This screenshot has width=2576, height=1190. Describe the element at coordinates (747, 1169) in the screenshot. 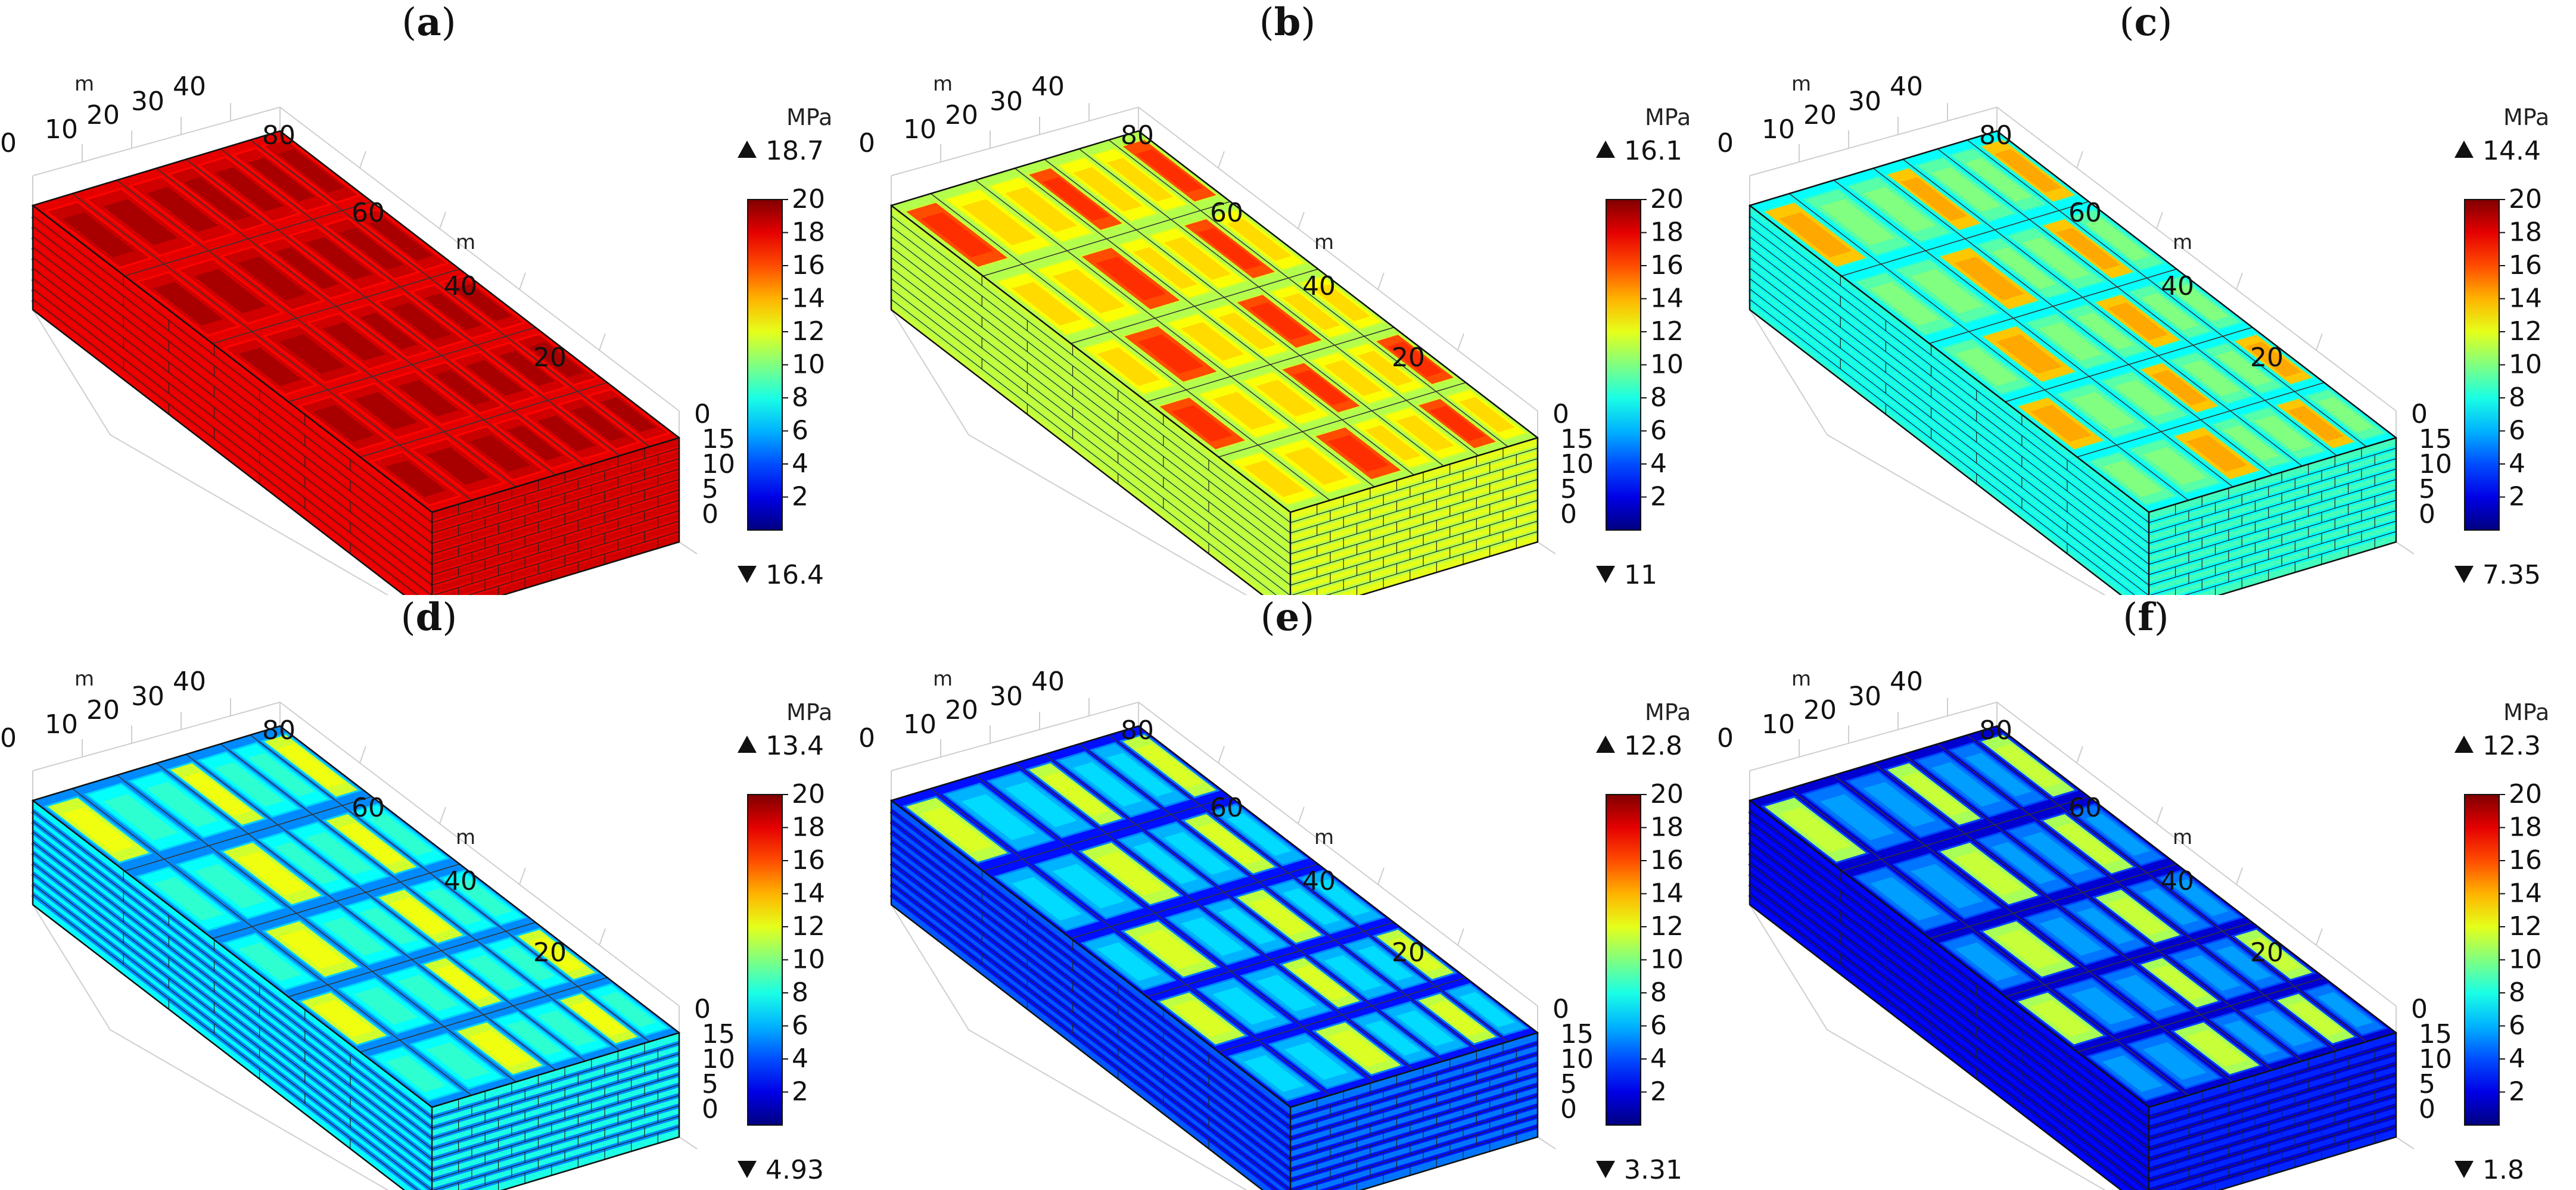

I see `min-triangle-icon` at that location.